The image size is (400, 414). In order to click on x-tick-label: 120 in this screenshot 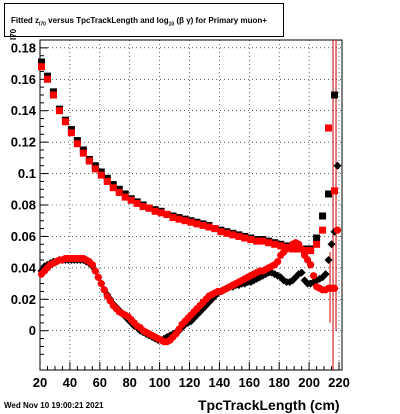, I will do `click(190, 382)`.